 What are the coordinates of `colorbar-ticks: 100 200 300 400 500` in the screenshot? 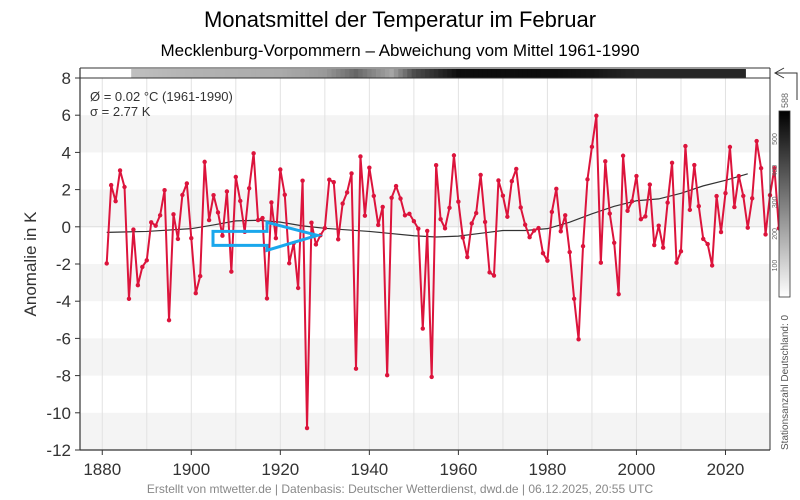 It's located at (775, 202).